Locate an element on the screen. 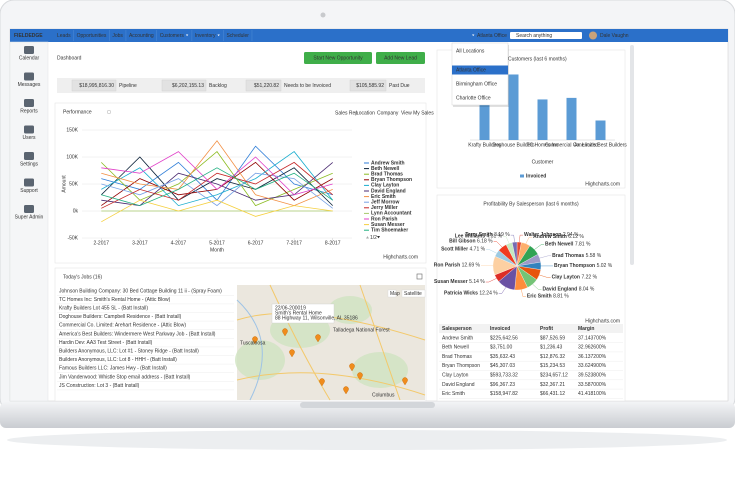 Image resolution: width=735 pixels, height=479 pixels. legend-label: Bryan Thompson is located at coordinates (391, 180).